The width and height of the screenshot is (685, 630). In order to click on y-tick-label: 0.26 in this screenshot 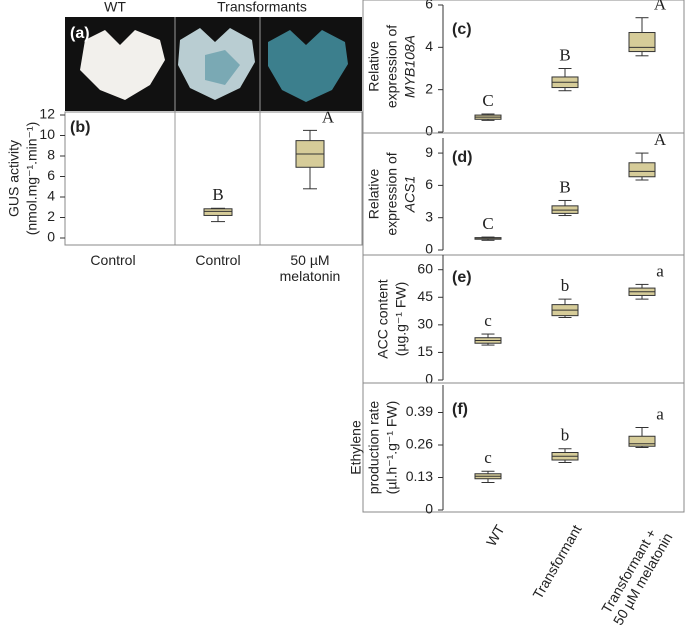, I will do `click(419, 444)`.